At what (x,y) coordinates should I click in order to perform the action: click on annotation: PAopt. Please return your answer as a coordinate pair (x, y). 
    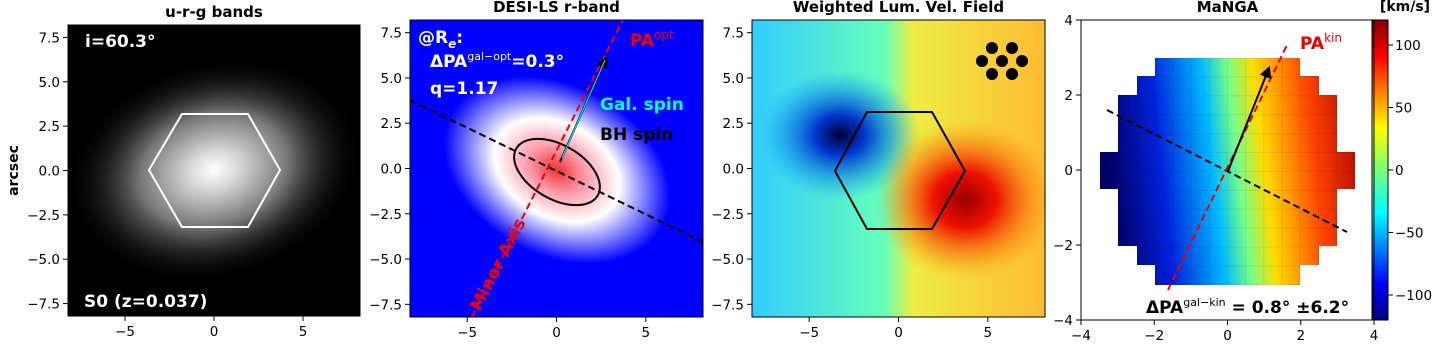
    Looking at the image, I should click on (652, 39).